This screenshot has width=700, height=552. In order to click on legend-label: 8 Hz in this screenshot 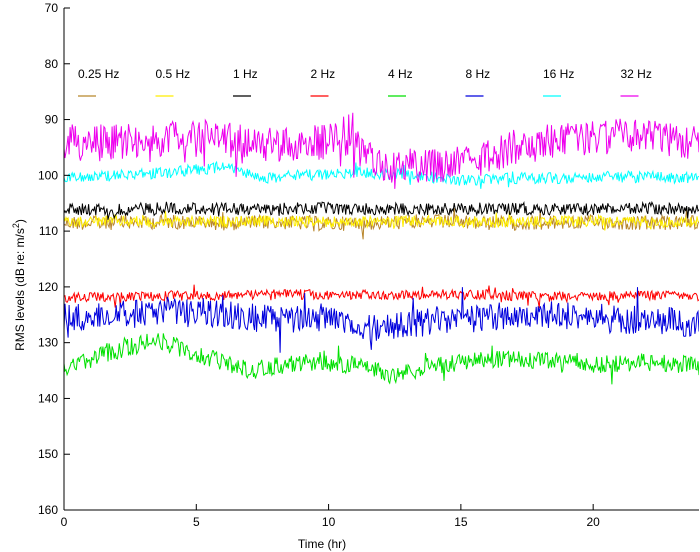, I will do `click(478, 74)`.